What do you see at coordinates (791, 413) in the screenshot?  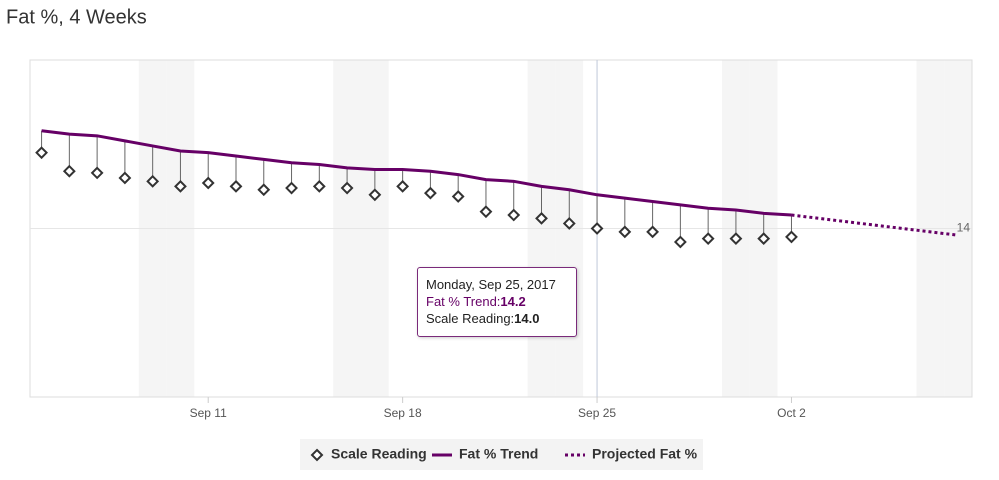 I see `x-tick-label: Oct 2` at bounding box center [791, 413].